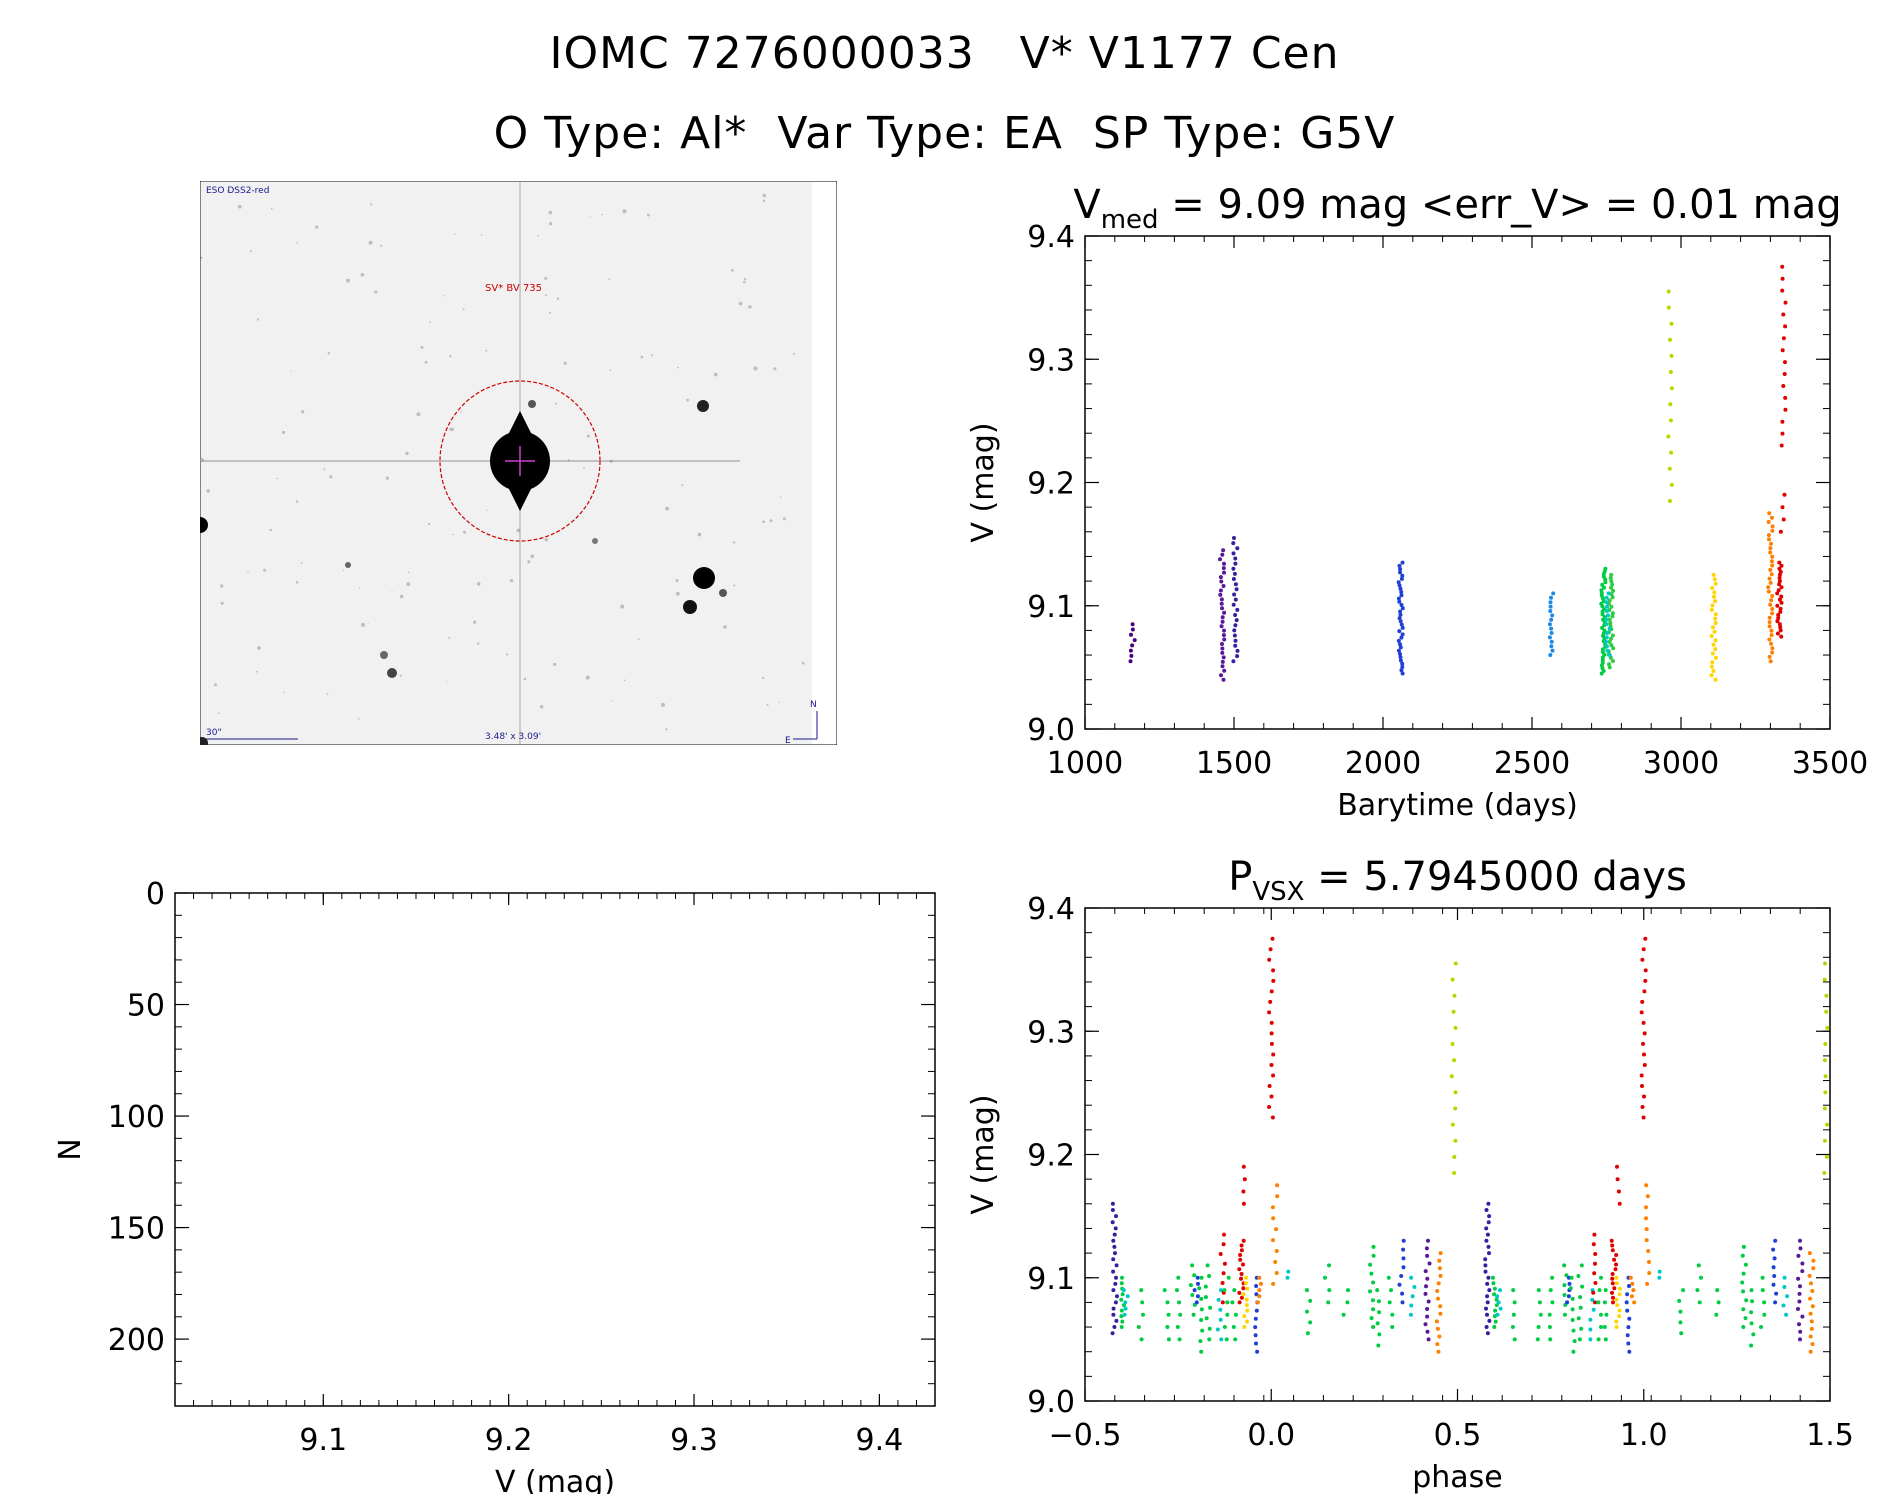 The image size is (1889, 1494). Describe the element at coordinates (513, 288) in the screenshot. I see `target-label: SV* BV 735` at that location.